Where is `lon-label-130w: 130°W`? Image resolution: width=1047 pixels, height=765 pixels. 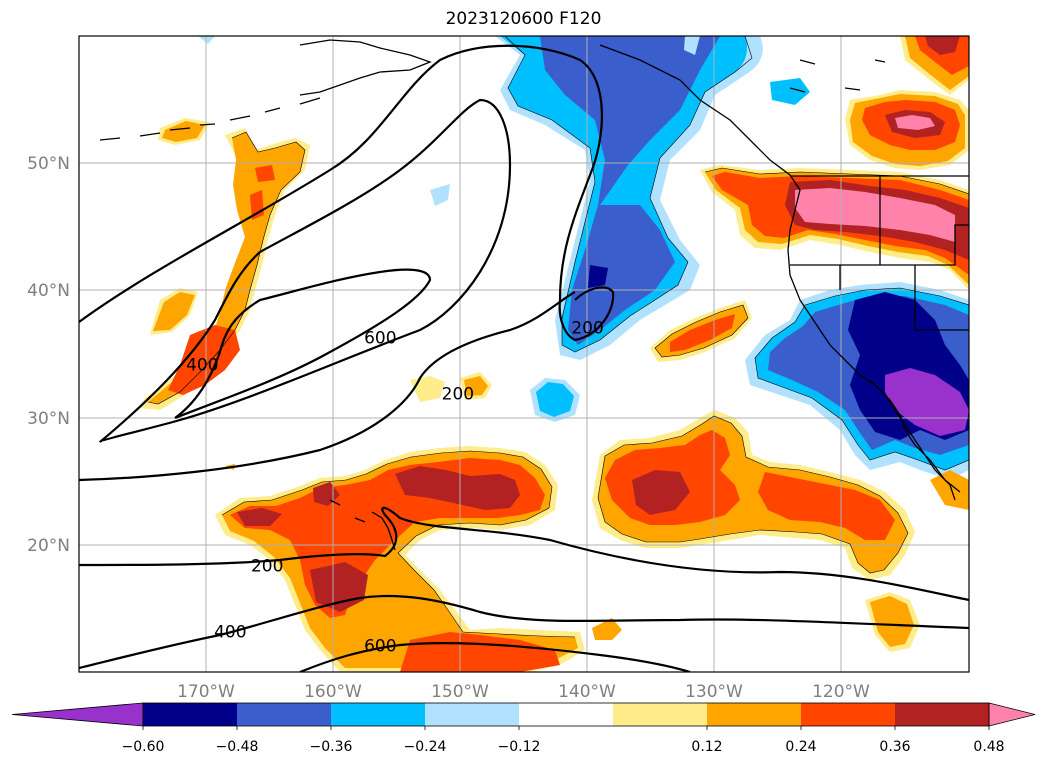
lon-label-130w: 130°W is located at coordinates (714, 692).